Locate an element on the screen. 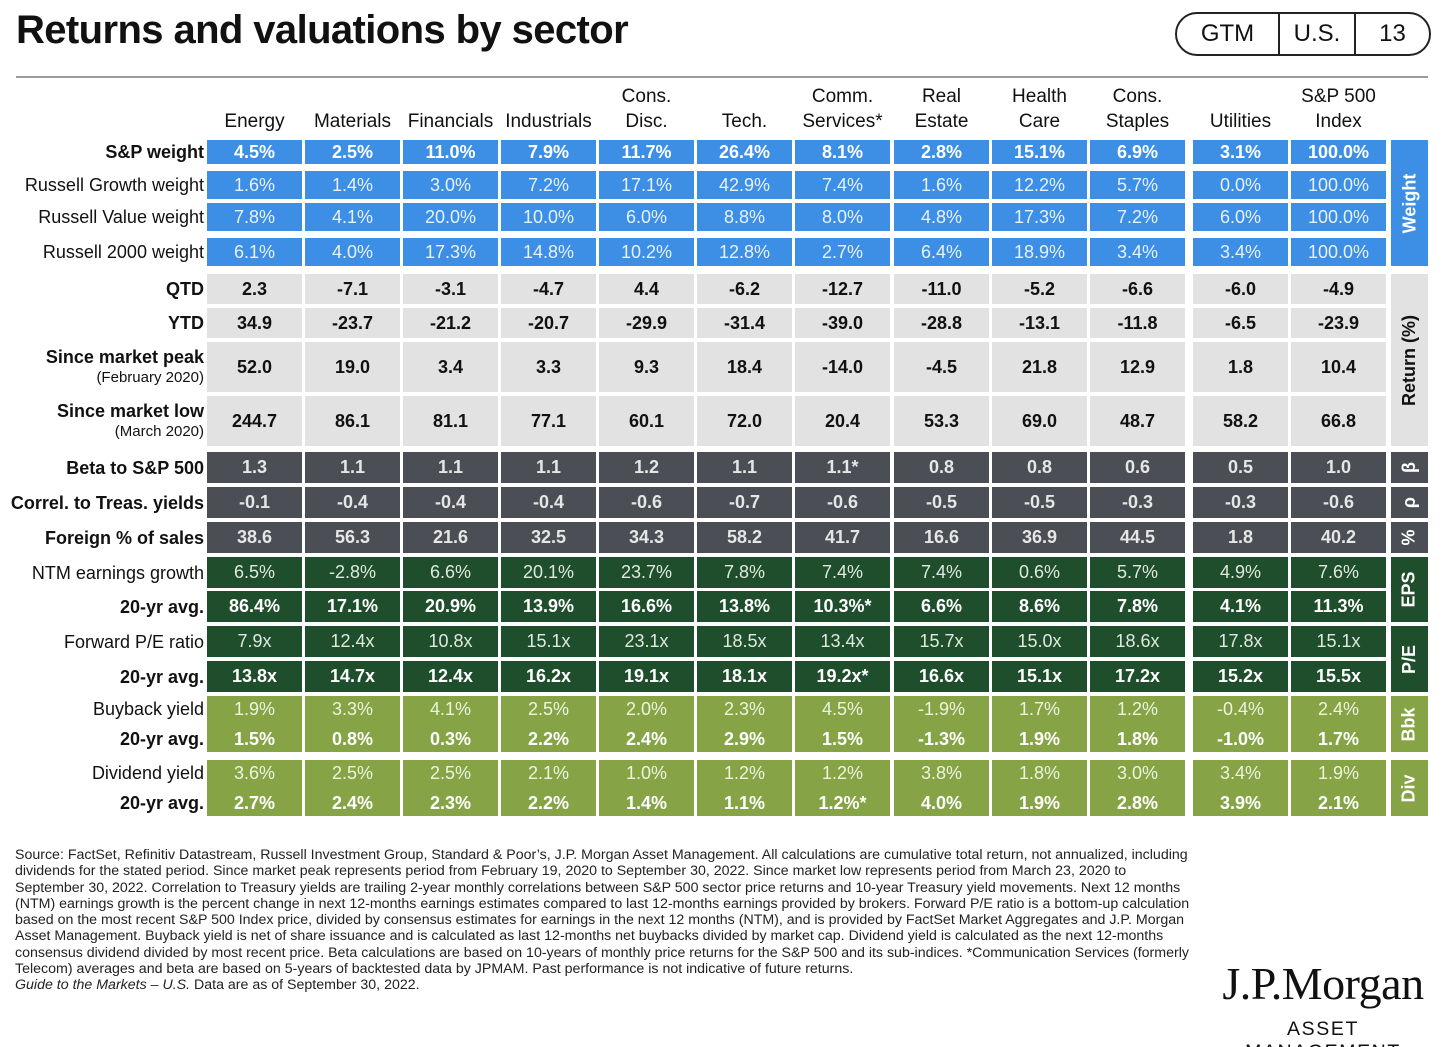 This screenshot has width=1456, height=1047. table-cell: 15.7x is located at coordinates (941, 641).